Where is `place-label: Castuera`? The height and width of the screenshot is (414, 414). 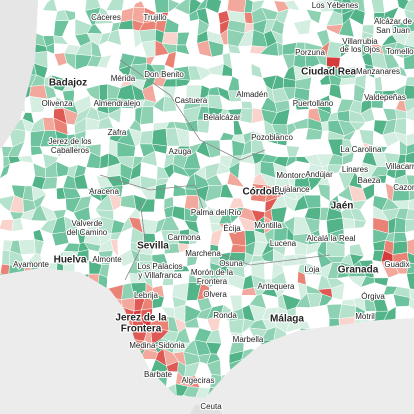
place-label: Castuera is located at coordinates (191, 100).